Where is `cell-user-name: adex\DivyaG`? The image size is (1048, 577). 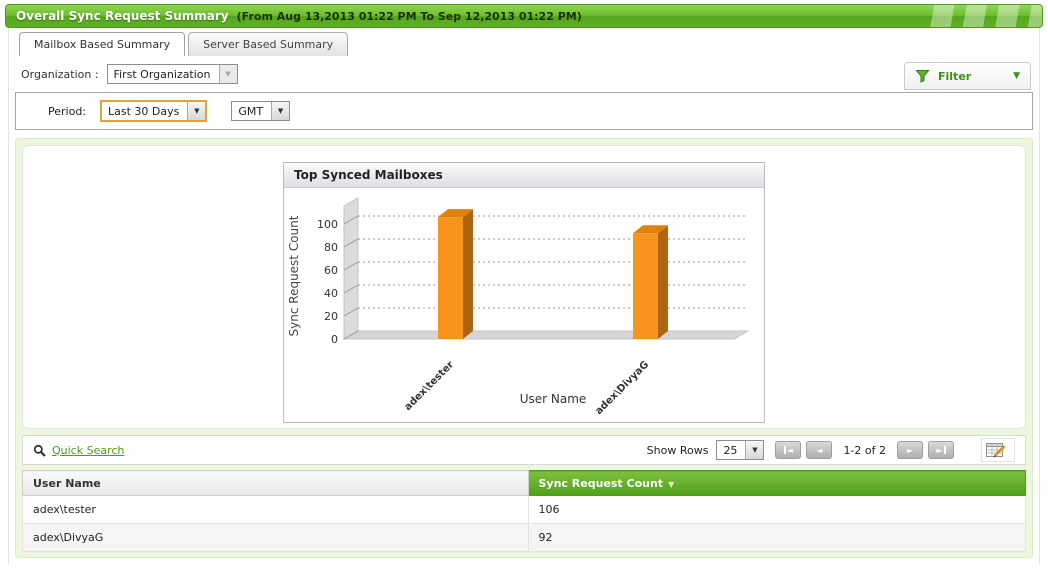
cell-user-name: adex\DivyaG is located at coordinates (275, 537).